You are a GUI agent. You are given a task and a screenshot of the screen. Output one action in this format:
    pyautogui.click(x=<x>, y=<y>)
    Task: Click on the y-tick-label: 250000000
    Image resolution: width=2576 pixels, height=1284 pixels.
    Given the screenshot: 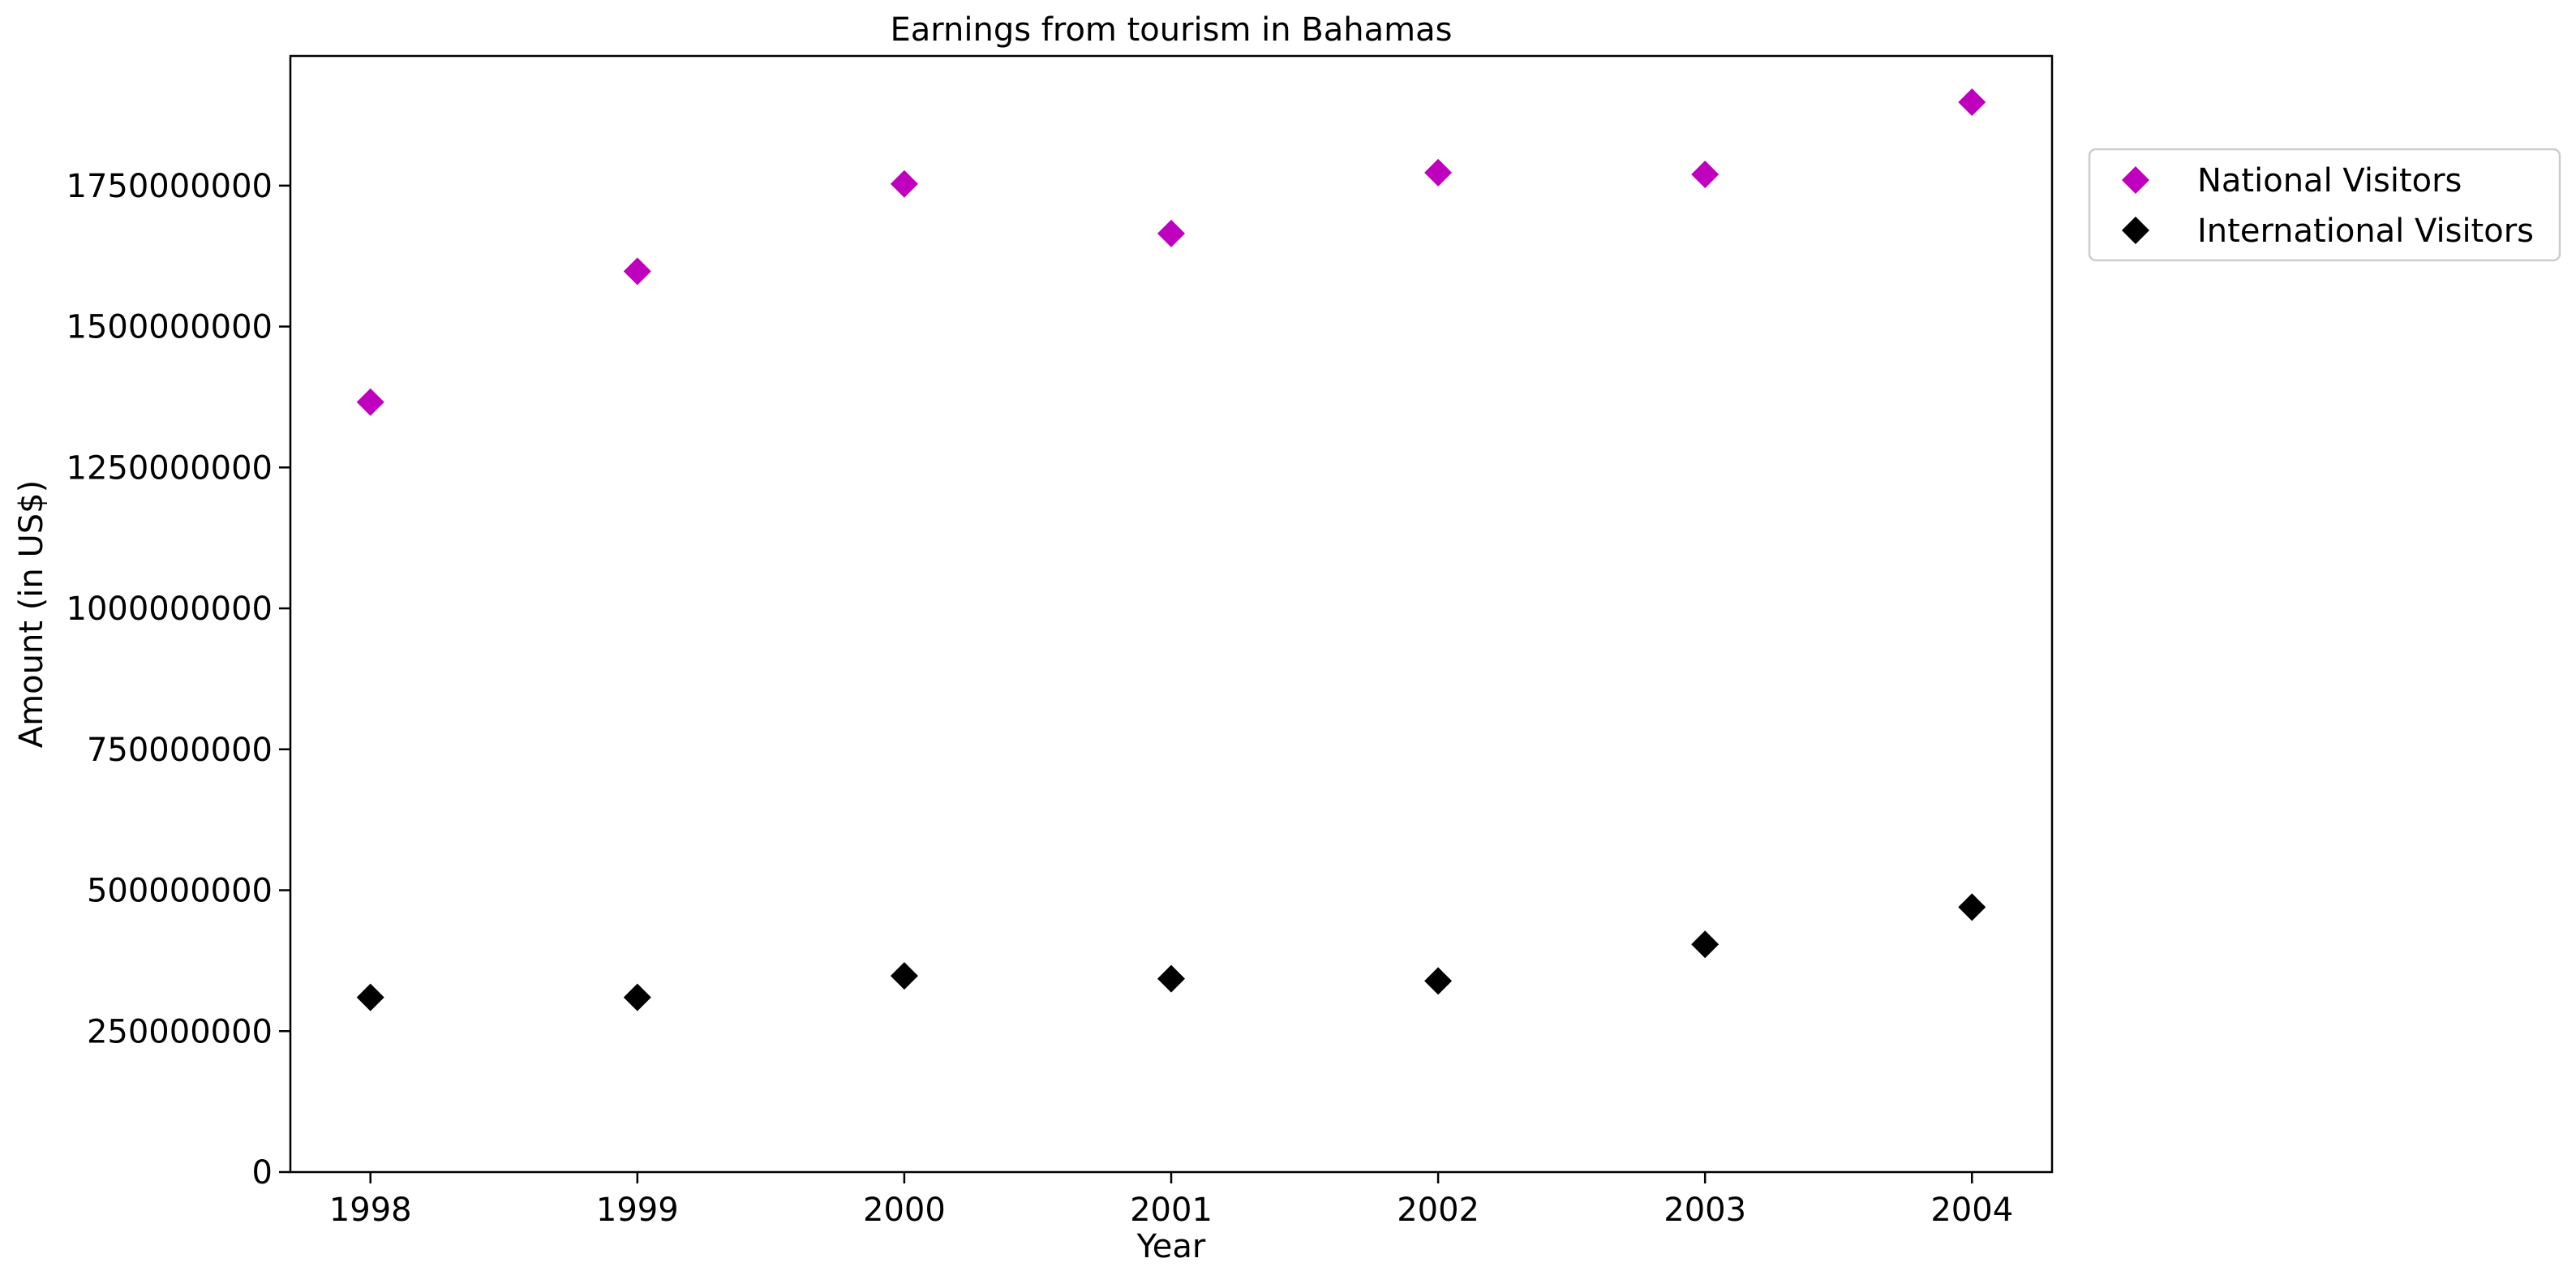 What is the action you would take?
    pyautogui.click(x=180, y=1031)
    